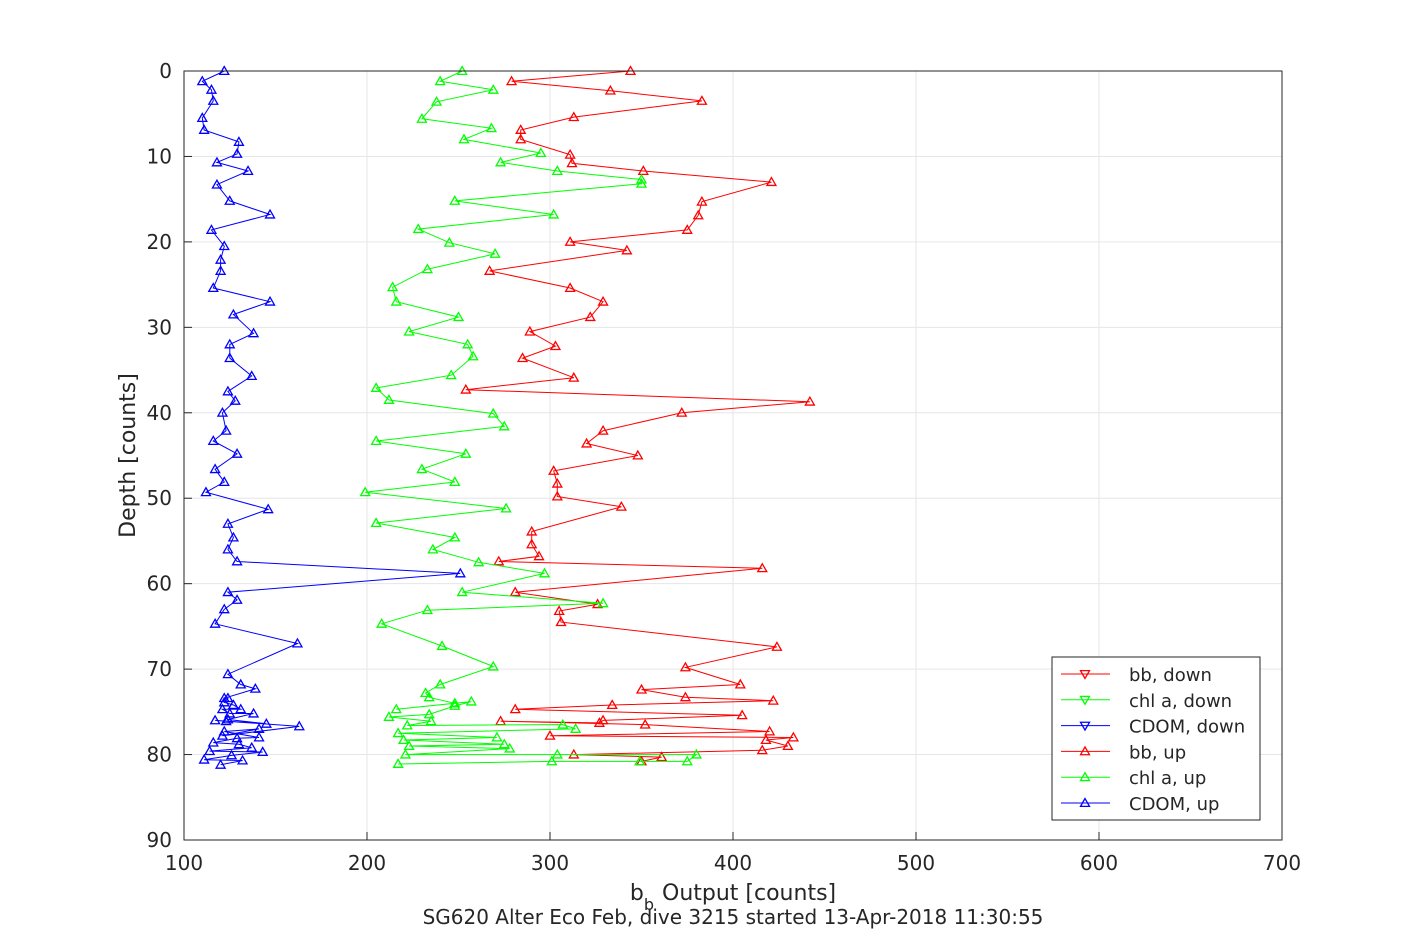  What do you see at coordinates (733, 863) in the screenshot?
I see `x-tick-label: 400` at bounding box center [733, 863].